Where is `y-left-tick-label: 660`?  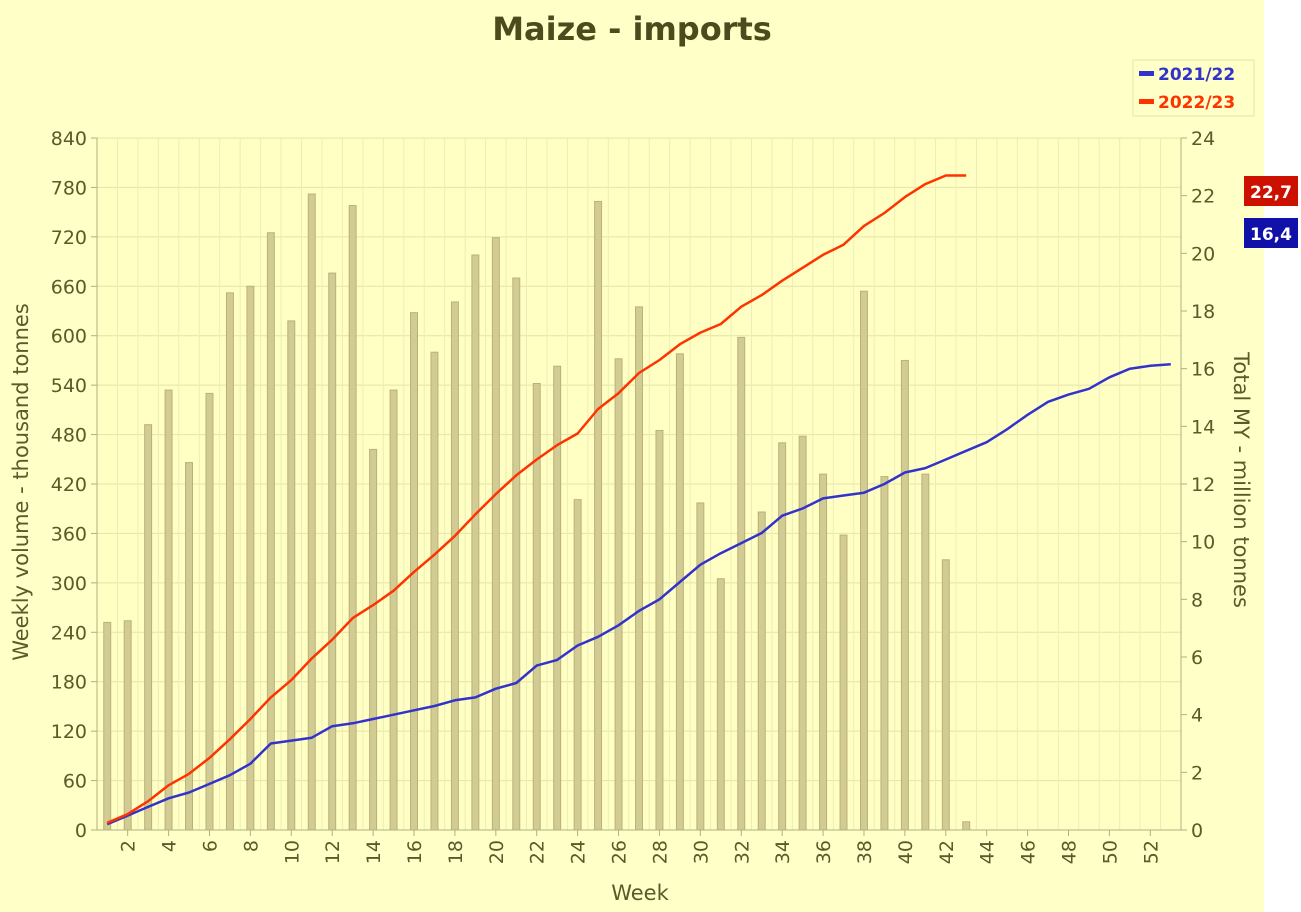 y-left-tick-label: 660 is located at coordinates (69, 287).